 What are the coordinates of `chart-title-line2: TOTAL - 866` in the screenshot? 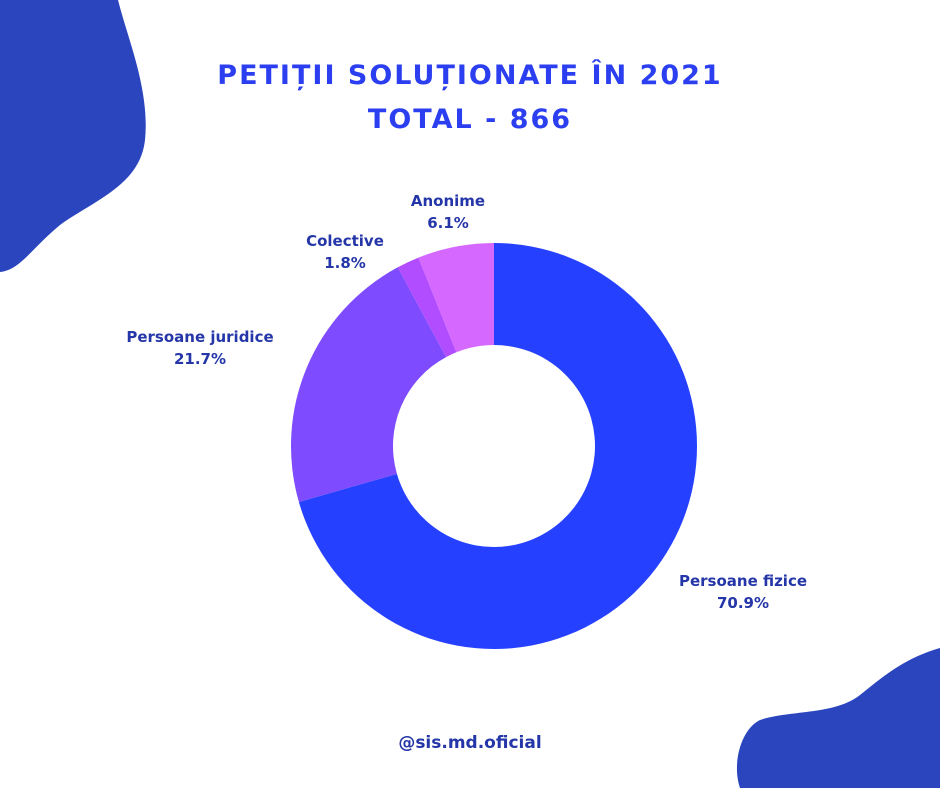 It's located at (470, 119).